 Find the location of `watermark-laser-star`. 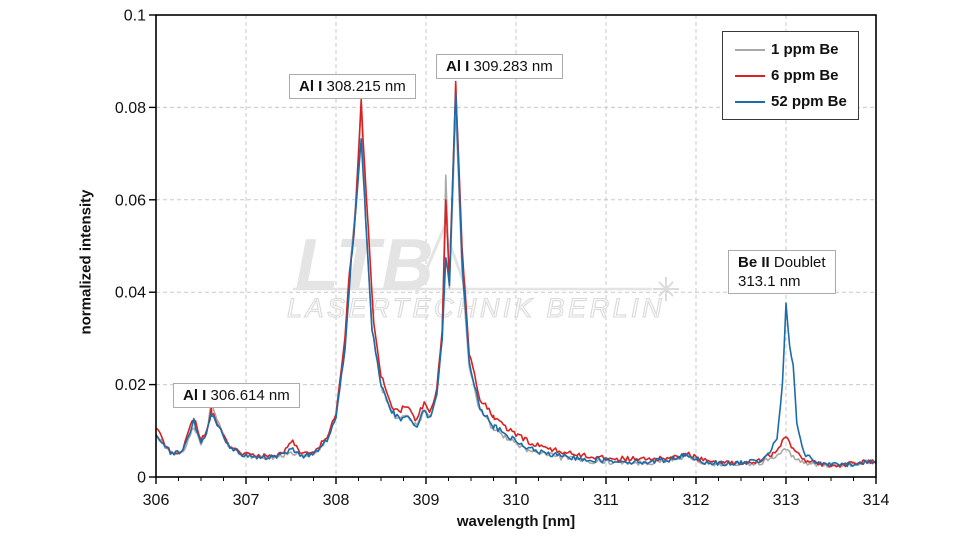

watermark-laser-star is located at coordinates (666, 289).